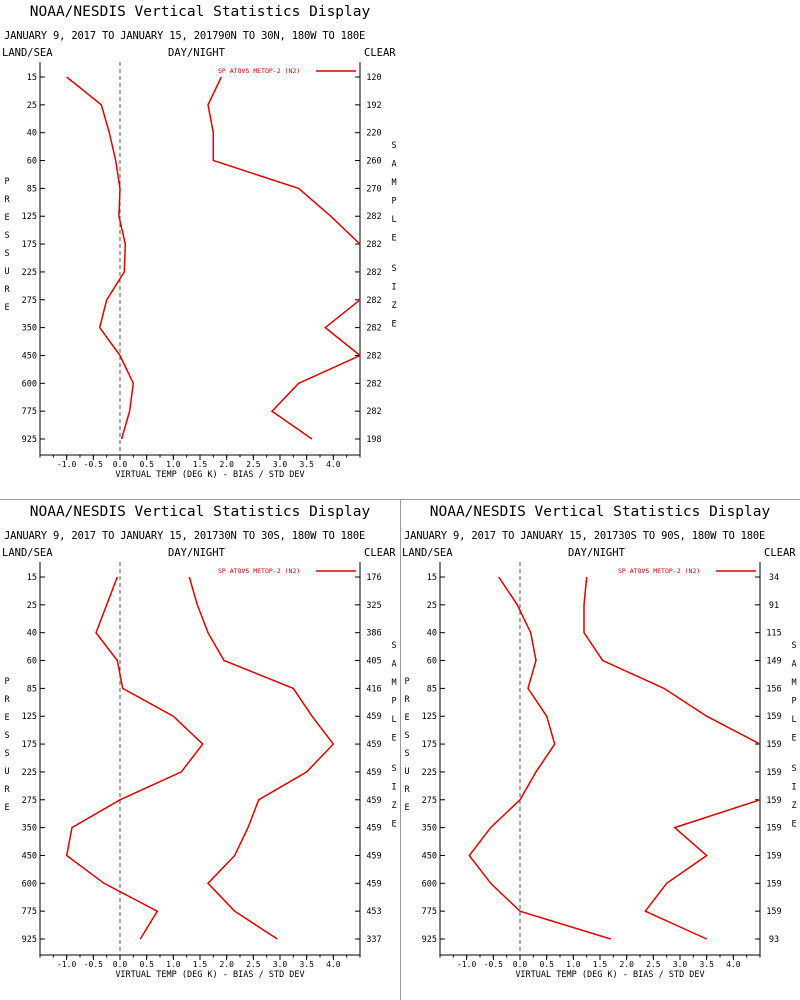  I want to click on sample-size-label: 405, so click(373, 662).